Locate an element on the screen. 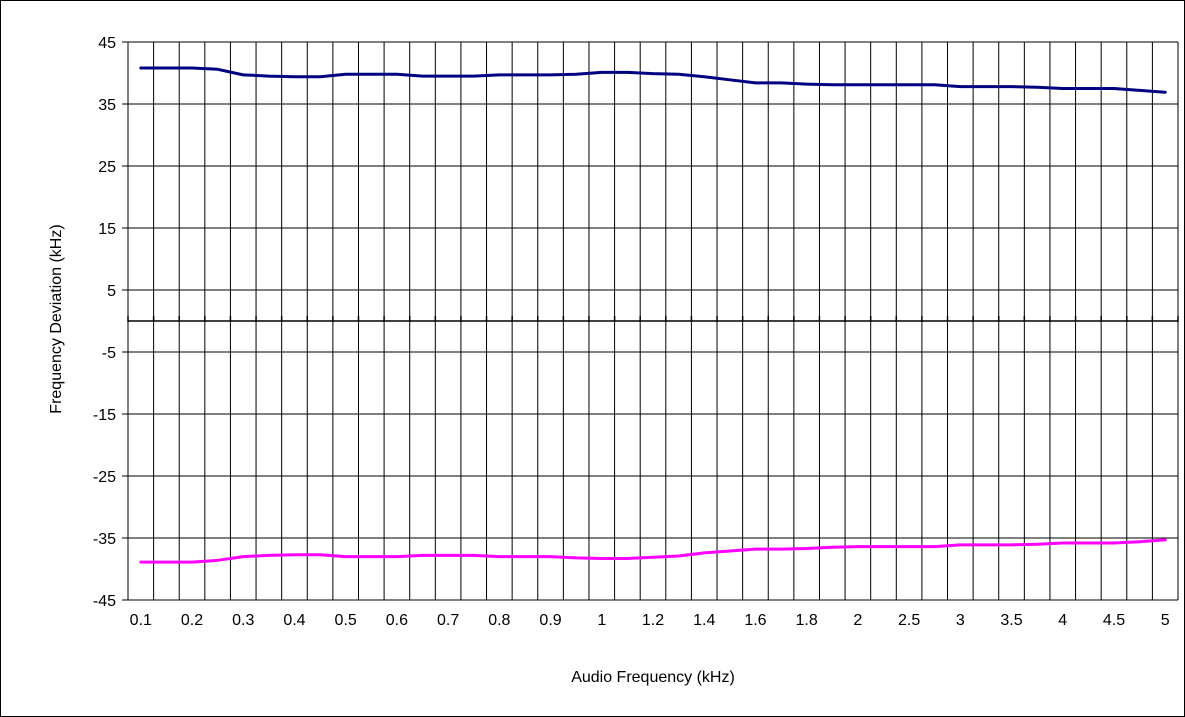  x-tick-label: 4.5 is located at coordinates (1114, 620).